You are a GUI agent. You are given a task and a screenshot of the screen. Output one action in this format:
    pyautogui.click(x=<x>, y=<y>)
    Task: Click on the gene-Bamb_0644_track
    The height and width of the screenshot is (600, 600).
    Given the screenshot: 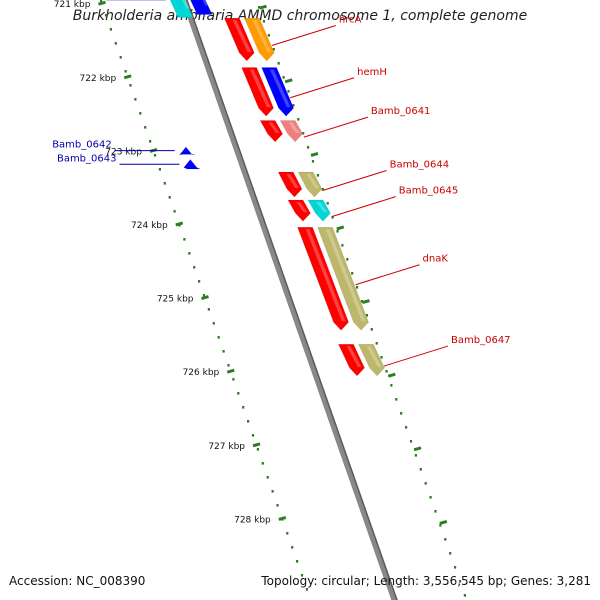 What is the action you would take?
    pyautogui.click(x=310, y=184)
    